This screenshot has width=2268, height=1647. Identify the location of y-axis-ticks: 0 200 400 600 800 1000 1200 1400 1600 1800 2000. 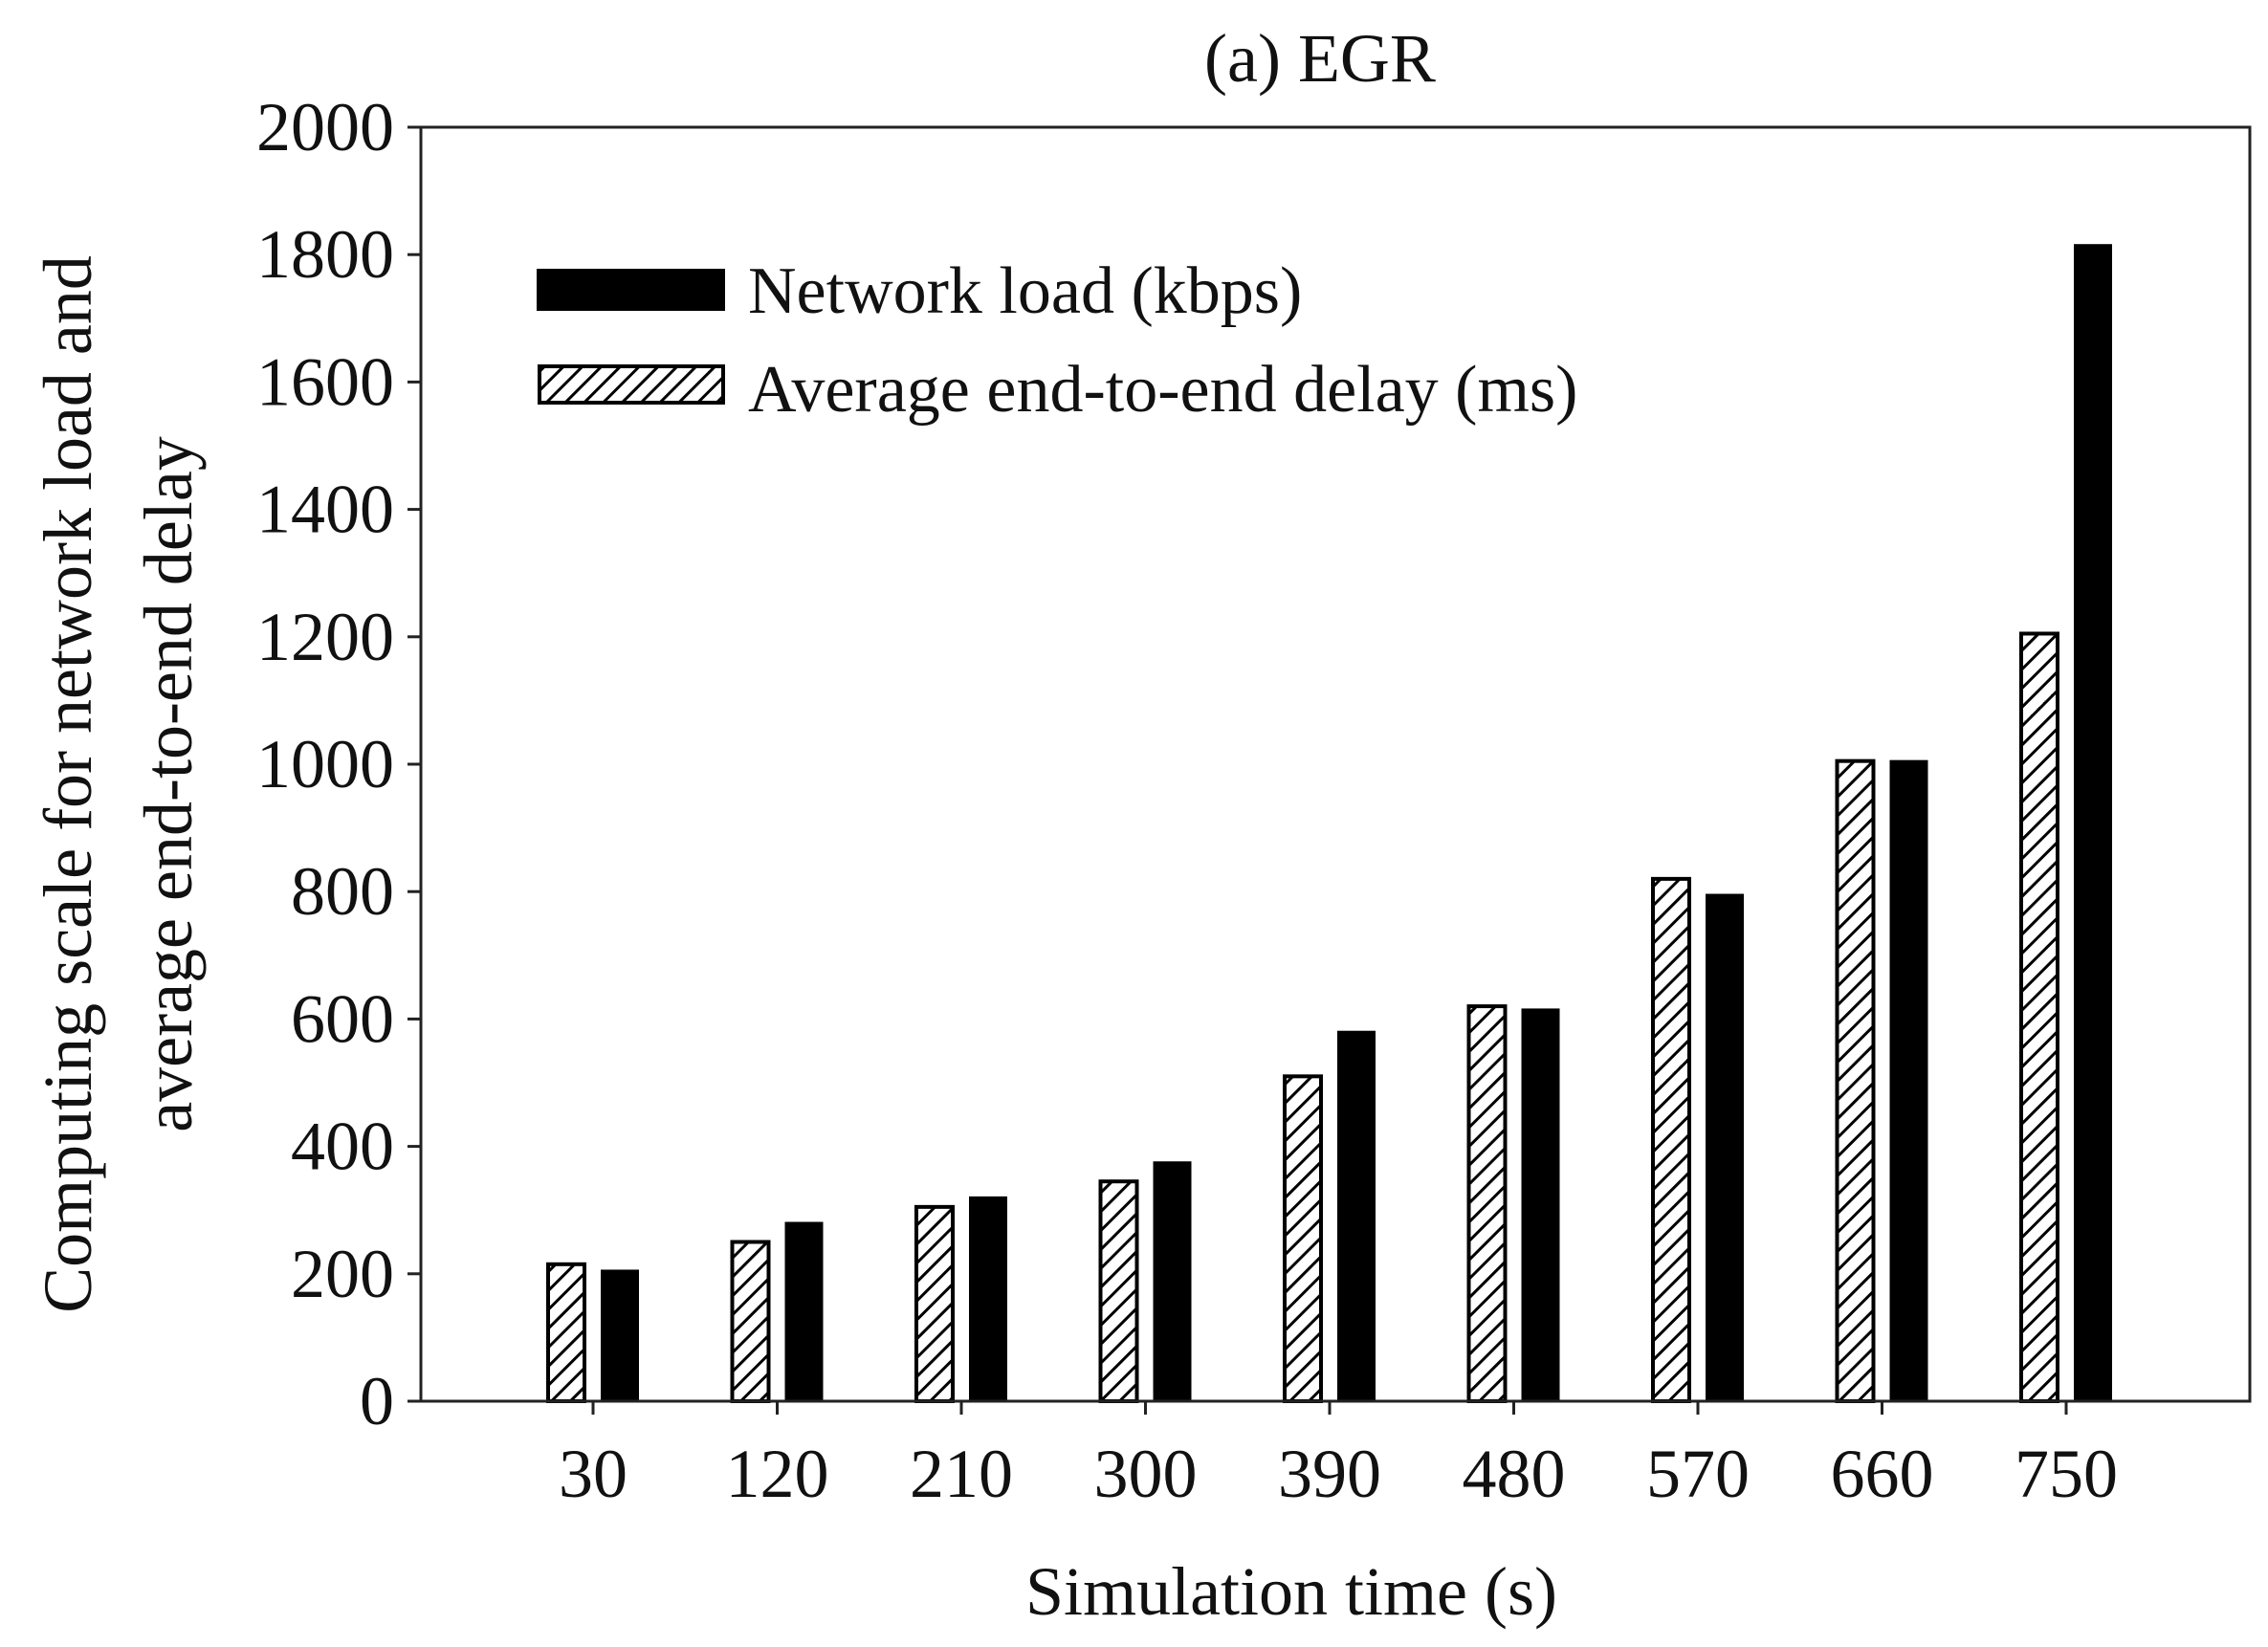
(338, 764).